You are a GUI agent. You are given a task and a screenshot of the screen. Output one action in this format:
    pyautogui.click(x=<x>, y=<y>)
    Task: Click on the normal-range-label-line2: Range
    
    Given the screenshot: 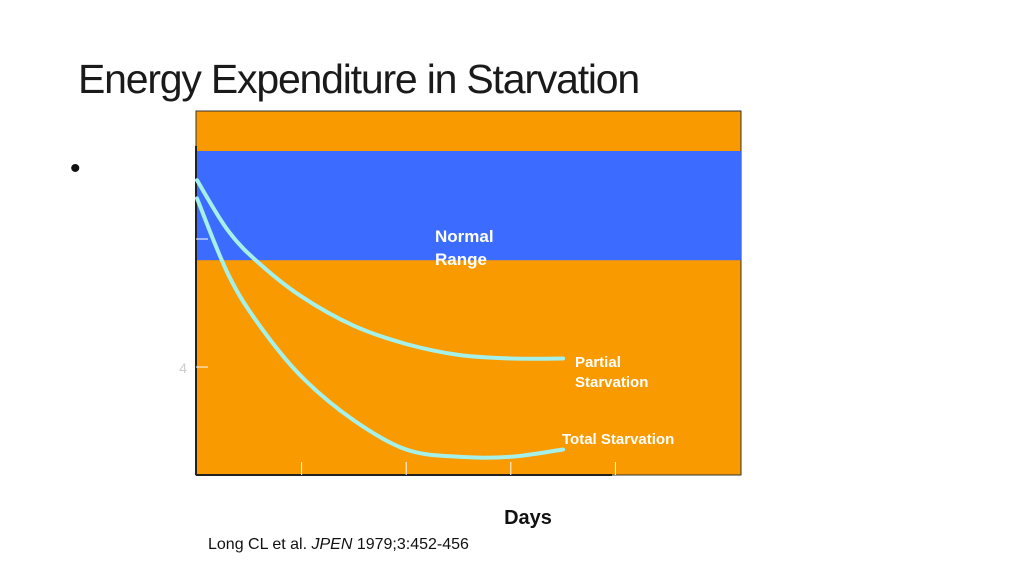 What is the action you would take?
    pyautogui.click(x=461, y=259)
    